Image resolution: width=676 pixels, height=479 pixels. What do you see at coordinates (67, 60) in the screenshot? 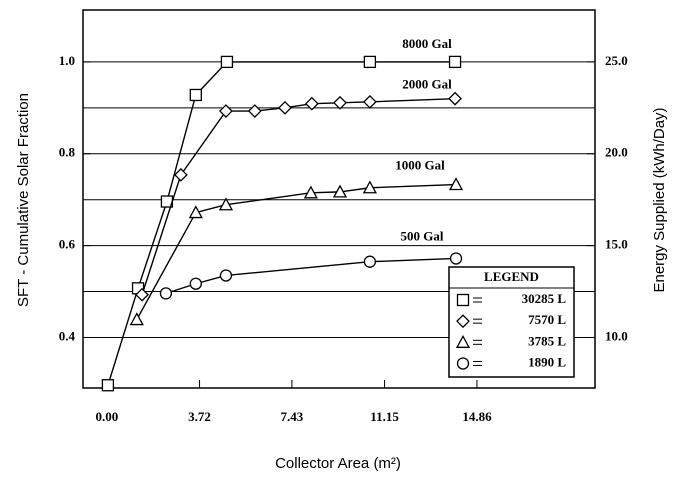
I see `y-tick-label: 1.0` at bounding box center [67, 60].